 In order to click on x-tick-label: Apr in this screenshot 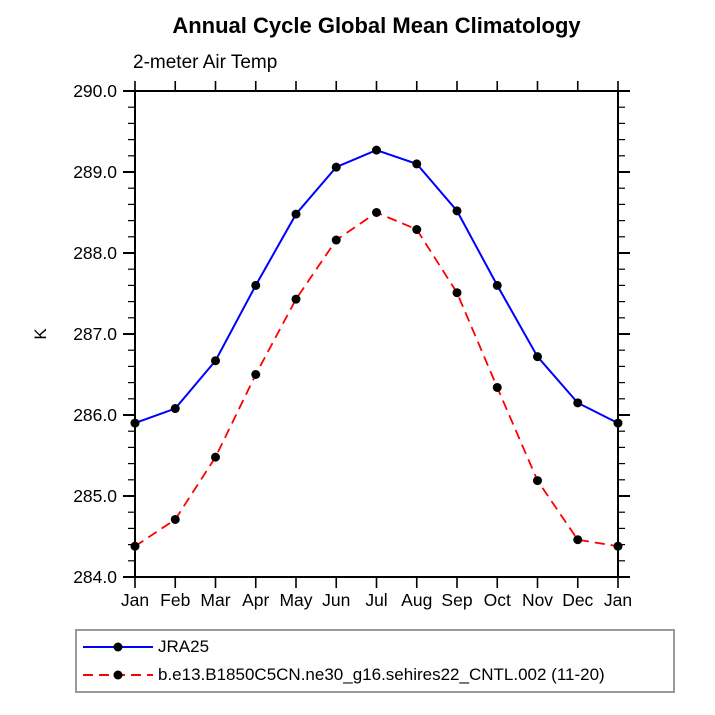, I will do `click(255, 600)`.